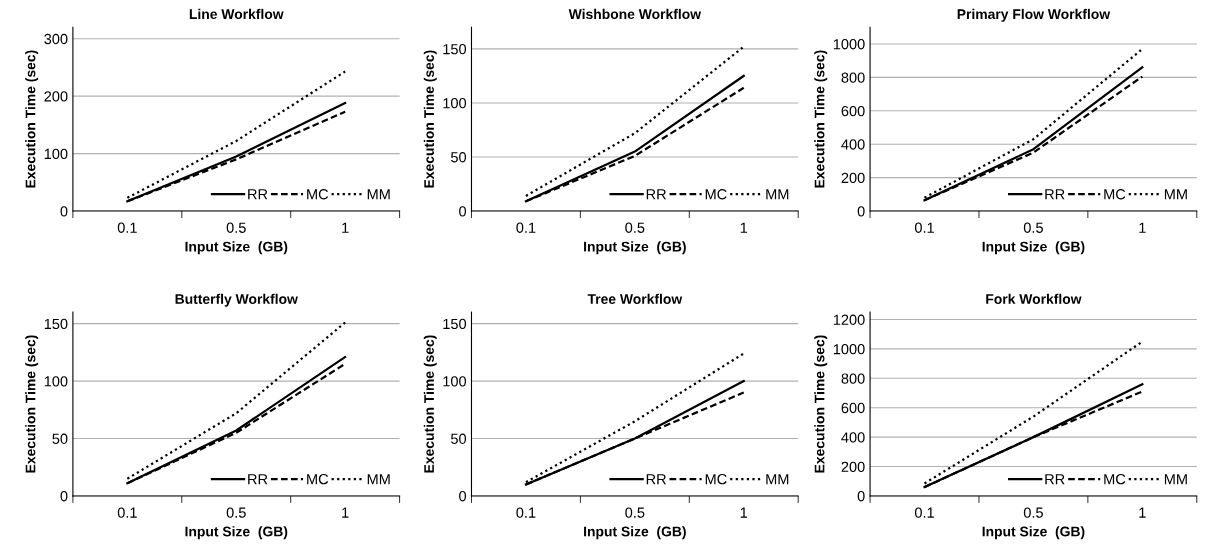 This screenshot has width=1215, height=545. I want to click on chart-title: Tree Workflow, so click(635, 298).